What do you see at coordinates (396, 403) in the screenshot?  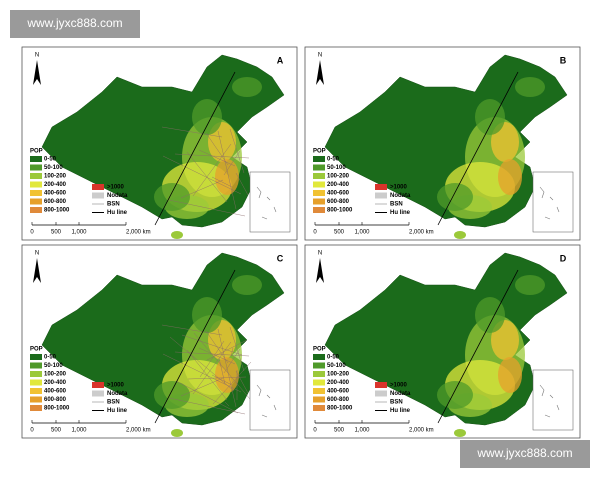 I see `legend-label: BSN` at bounding box center [396, 403].